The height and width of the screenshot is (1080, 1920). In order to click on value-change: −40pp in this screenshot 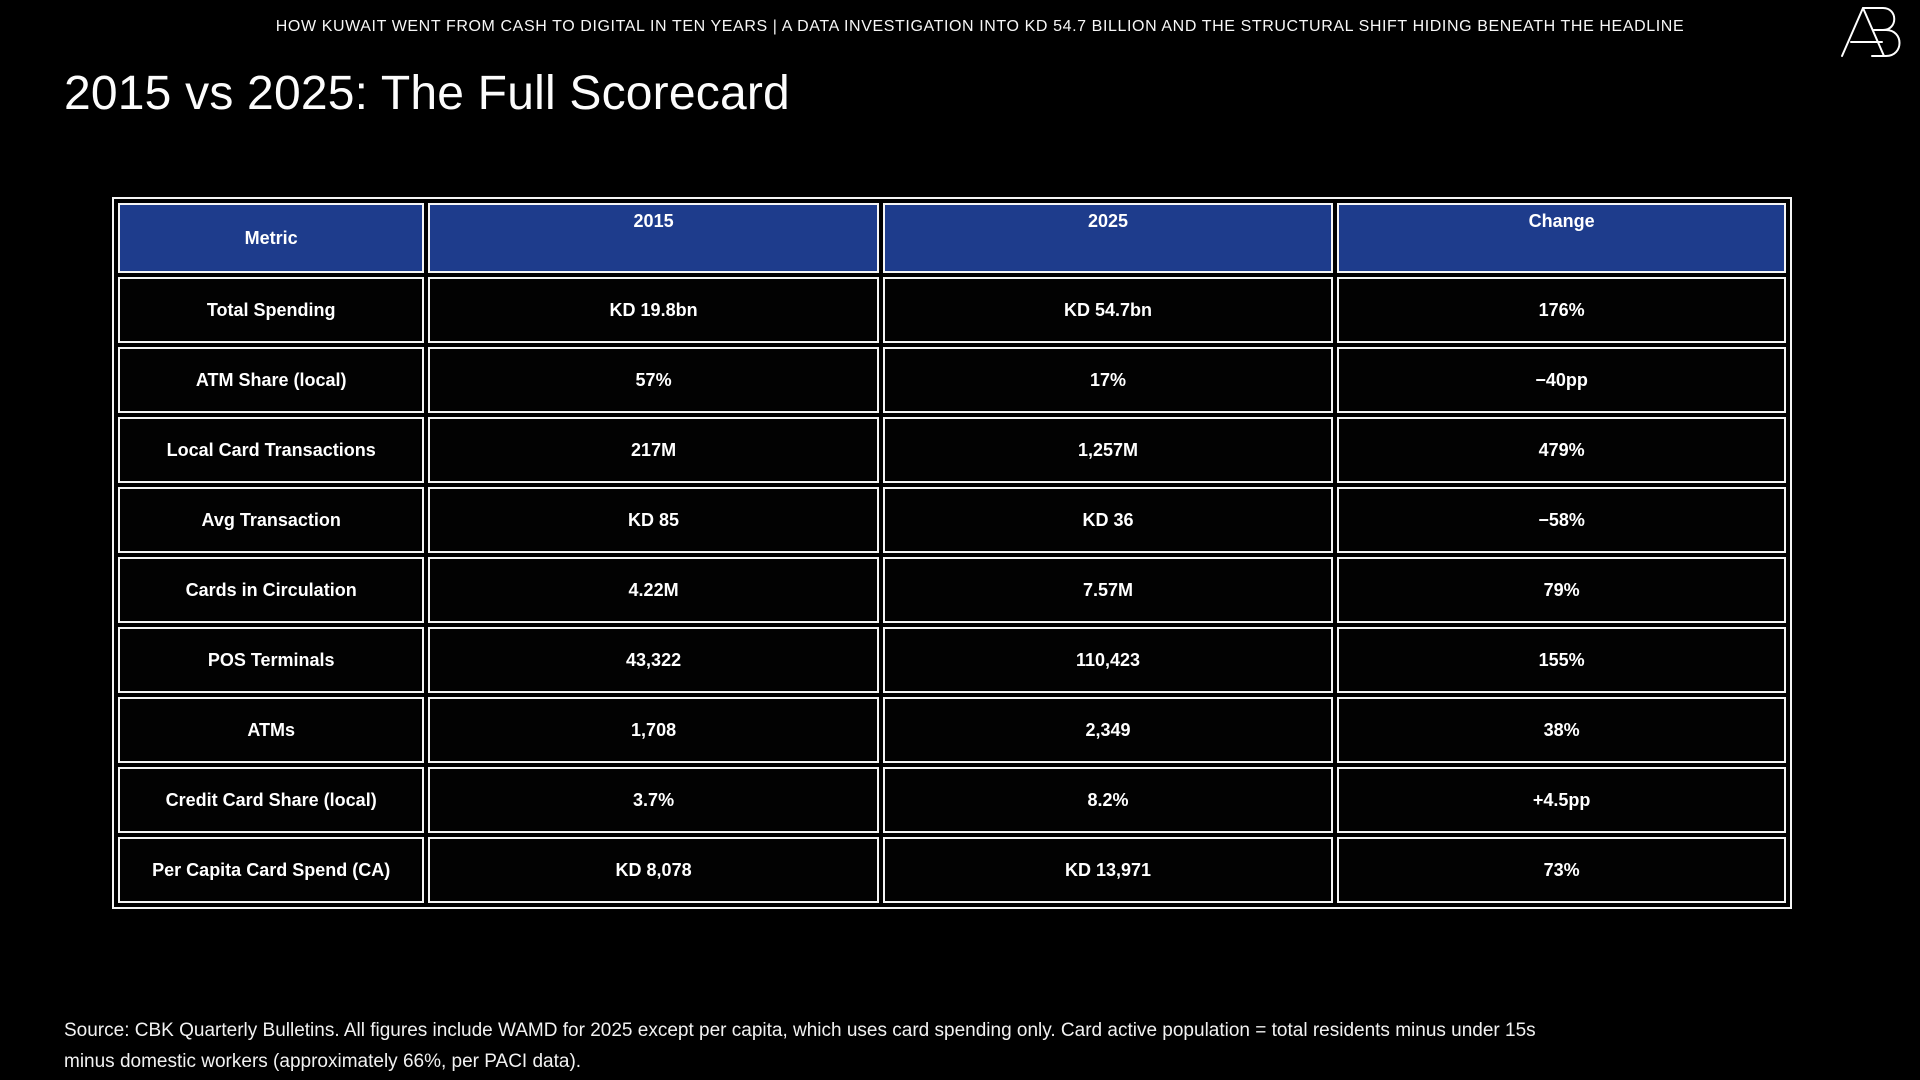, I will do `click(1561, 380)`.